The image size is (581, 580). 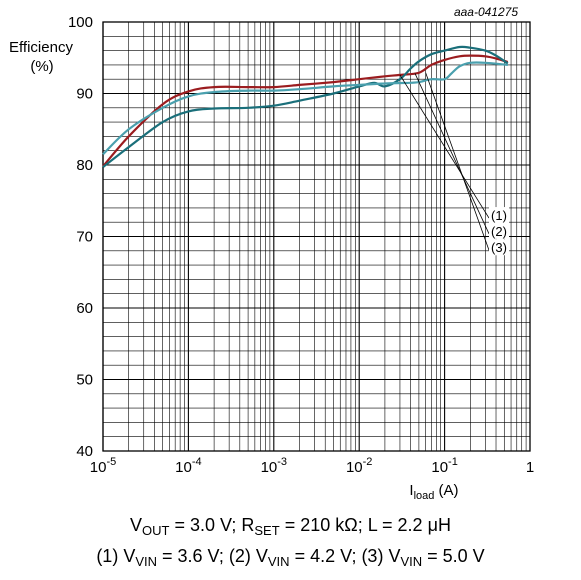 I want to click on x-tick-label: 10⁻⁴, so click(x=188, y=466).